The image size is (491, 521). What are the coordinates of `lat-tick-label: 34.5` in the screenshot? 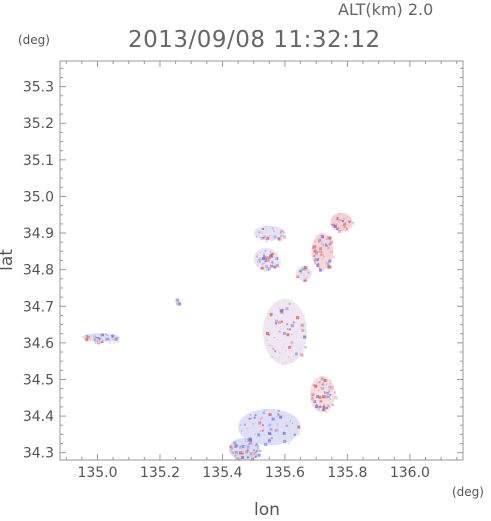 It's located at (38, 380).